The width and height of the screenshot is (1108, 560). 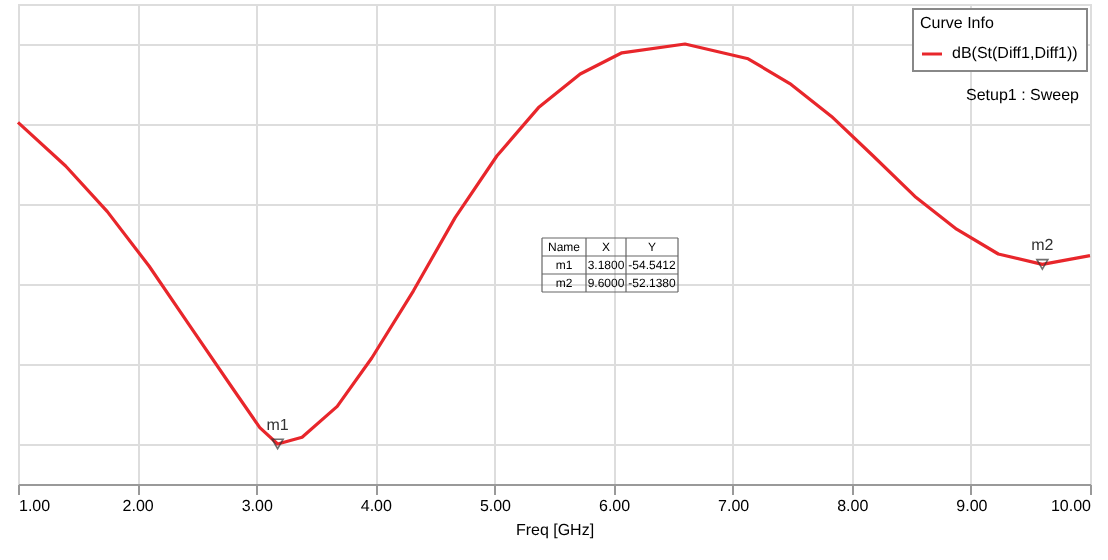 I want to click on x-tick-label: 10.00, so click(x=1071, y=506).